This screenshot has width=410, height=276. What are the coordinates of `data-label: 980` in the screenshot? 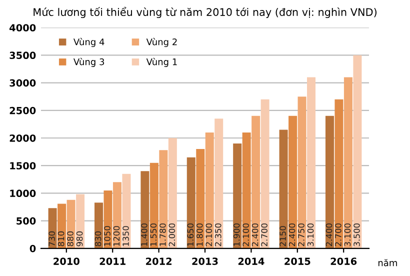 It's located at (79, 238).